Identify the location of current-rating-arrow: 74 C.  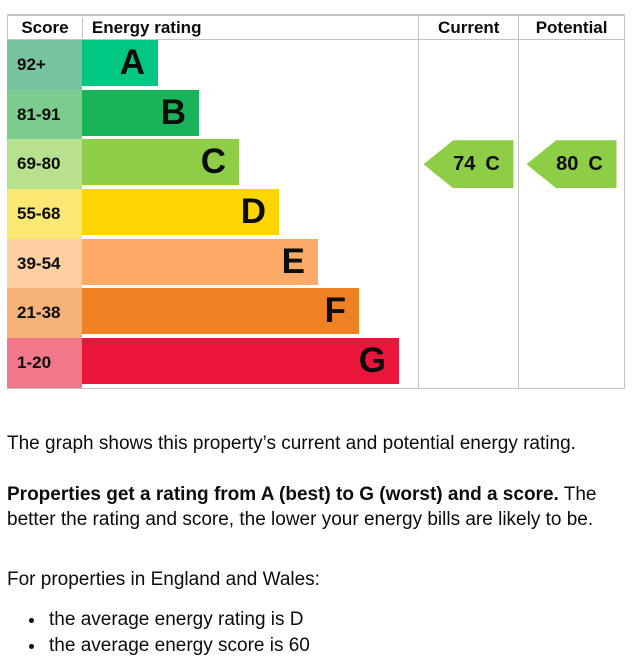
(468, 164).